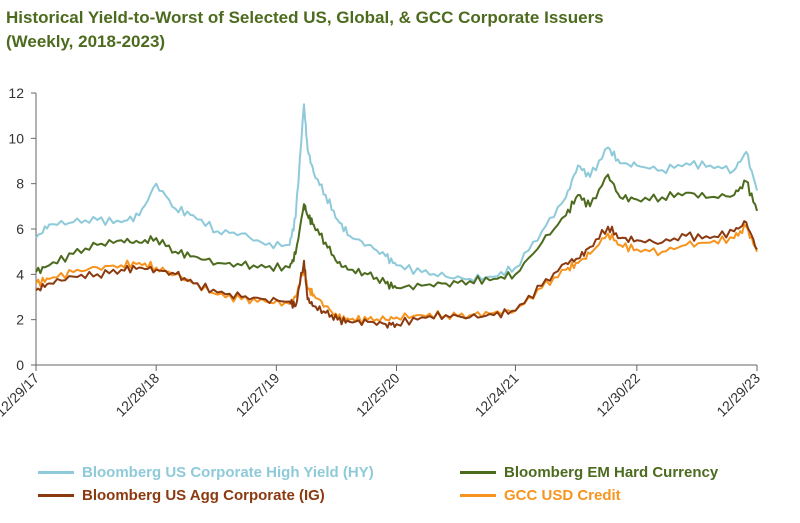 The image size is (800, 523). Describe the element at coordinates (497, 395) in the screenshot. I see `x-tick-label: 12/24/21` at that location.